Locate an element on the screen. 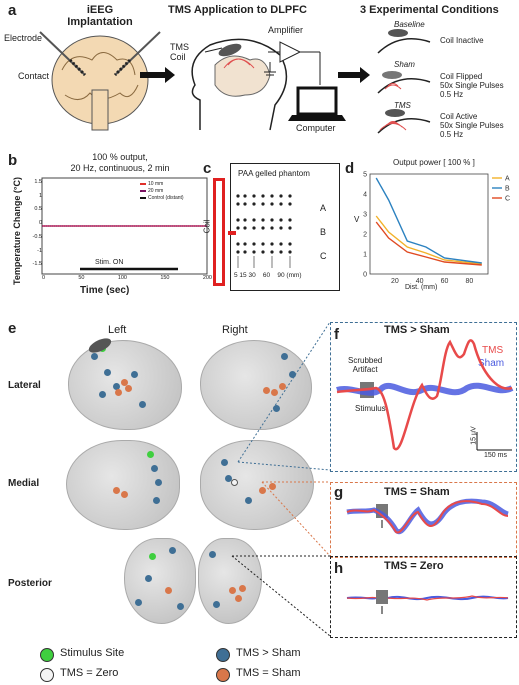  brain-posterior-right is located at coordinates (230, 581).